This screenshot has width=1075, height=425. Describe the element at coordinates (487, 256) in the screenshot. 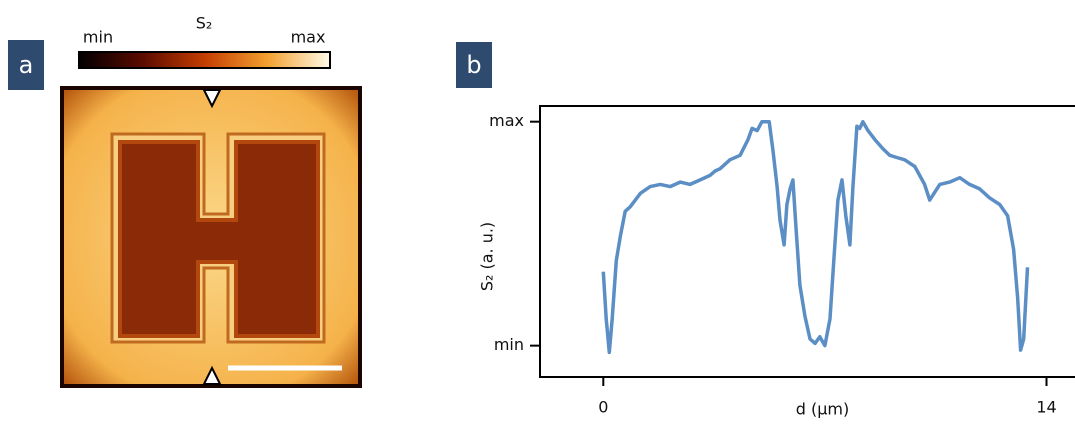

I see `y-axis-label: S₂ (a. u.)` at that location.